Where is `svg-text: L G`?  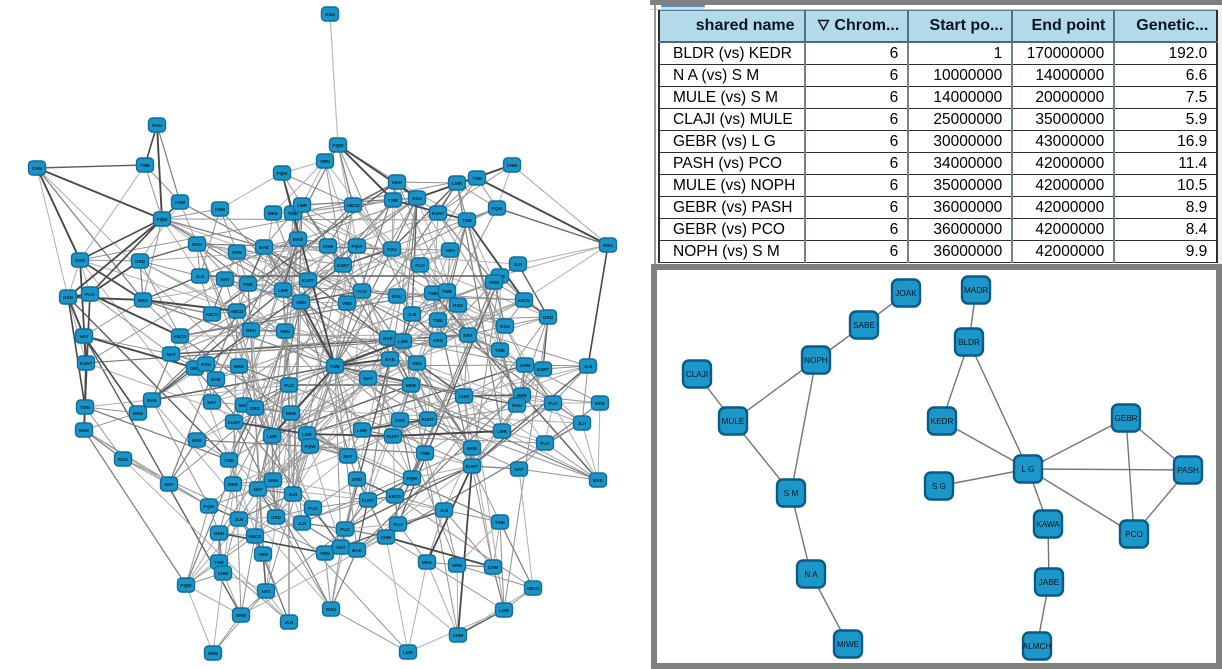 svg-text: L G is located at coordinates (1028, 469).